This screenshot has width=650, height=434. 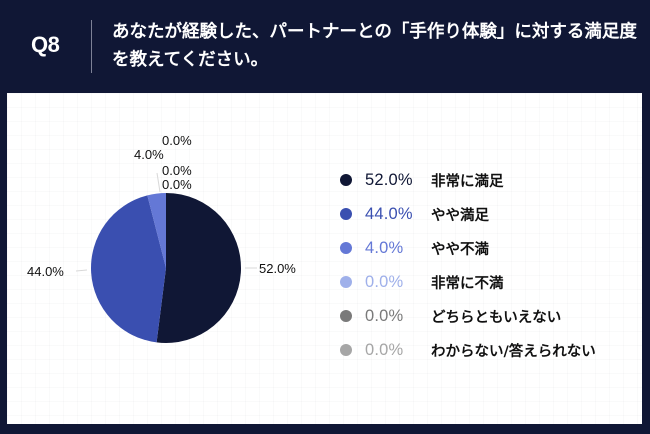 What do you see at coordinates (389, 179) in the screenshot?
I see `legend-pct: 52.0%` at bounding box center [389, 179].